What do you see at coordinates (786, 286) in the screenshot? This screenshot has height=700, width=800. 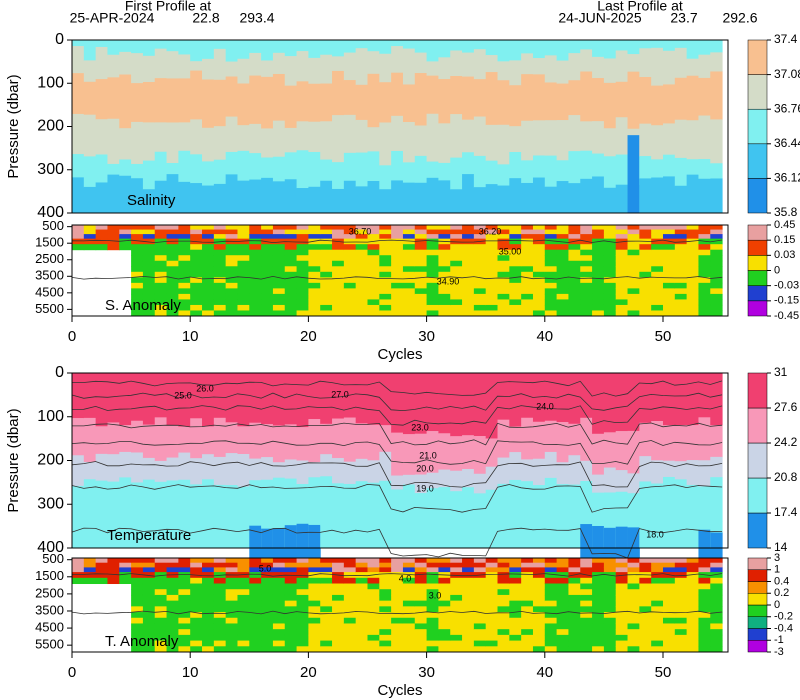 I see `colorbar-tick-label: -0.03` at bounding box center [786, 286].